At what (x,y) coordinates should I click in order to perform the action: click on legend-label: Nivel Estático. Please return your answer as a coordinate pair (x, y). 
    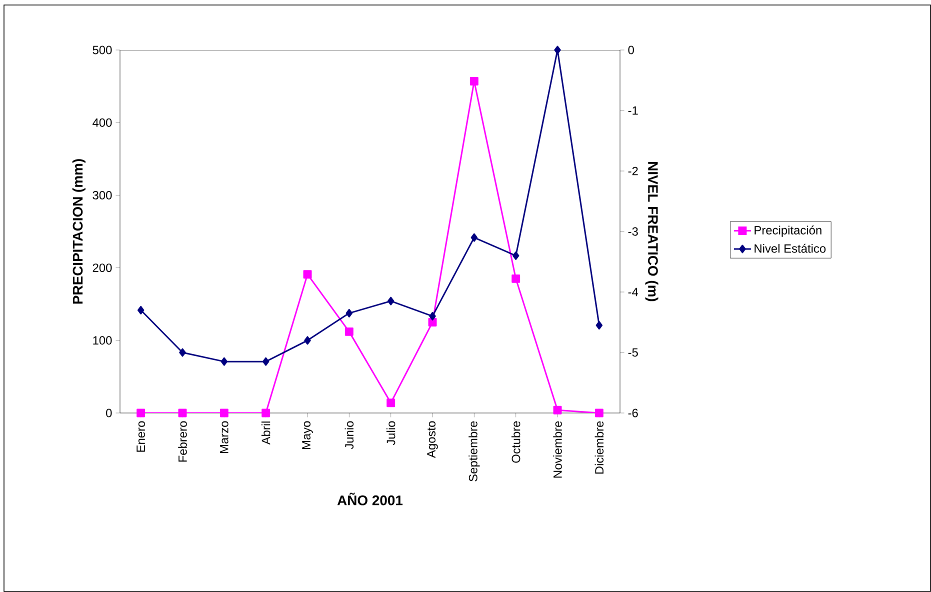
    Looking at the image, I should click on (790, 248).